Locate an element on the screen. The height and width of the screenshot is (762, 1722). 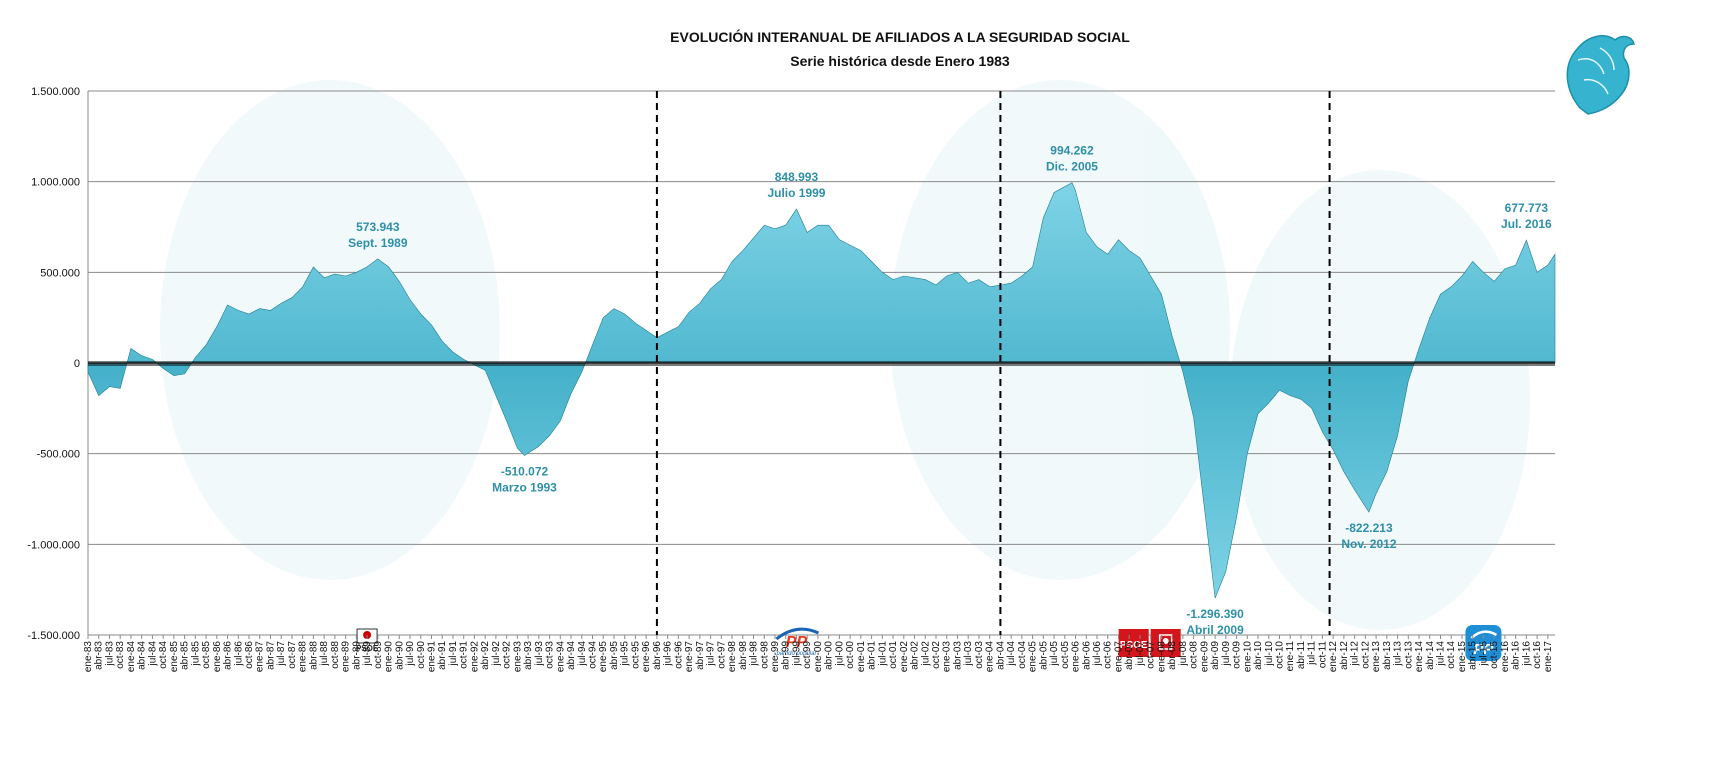
x-tick-label: jul-86 is located at coordinates (238, 654).